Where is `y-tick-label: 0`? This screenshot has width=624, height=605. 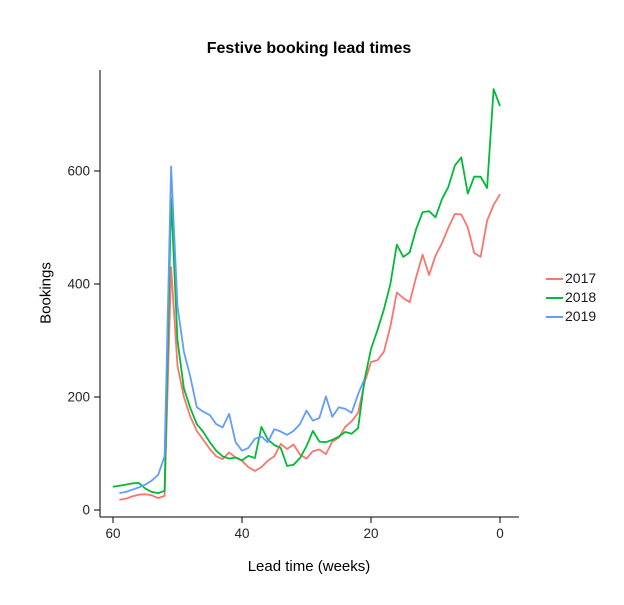
y-tick-label: 0 is located at coordinates (86, 510).